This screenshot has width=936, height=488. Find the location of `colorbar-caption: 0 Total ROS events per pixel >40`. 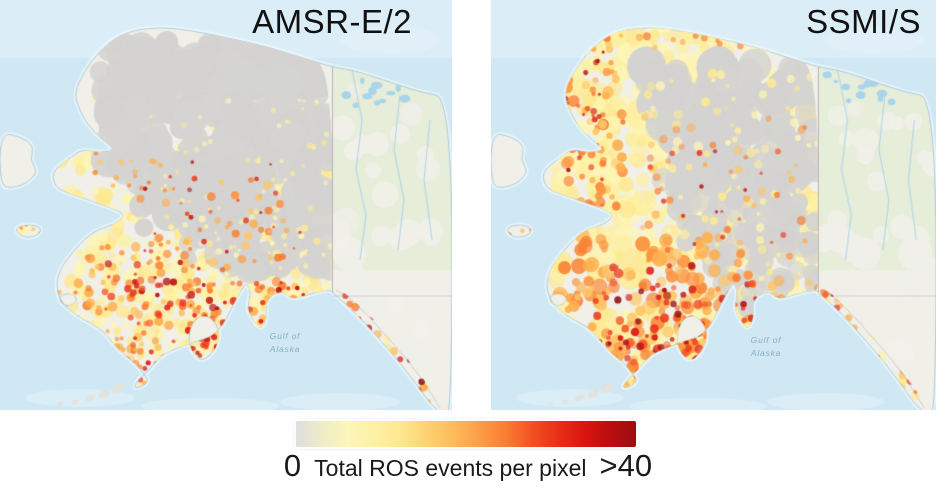

colorbar-caption: 0 Total ROS events per pixel >40 is located at coordinates (468, 465).